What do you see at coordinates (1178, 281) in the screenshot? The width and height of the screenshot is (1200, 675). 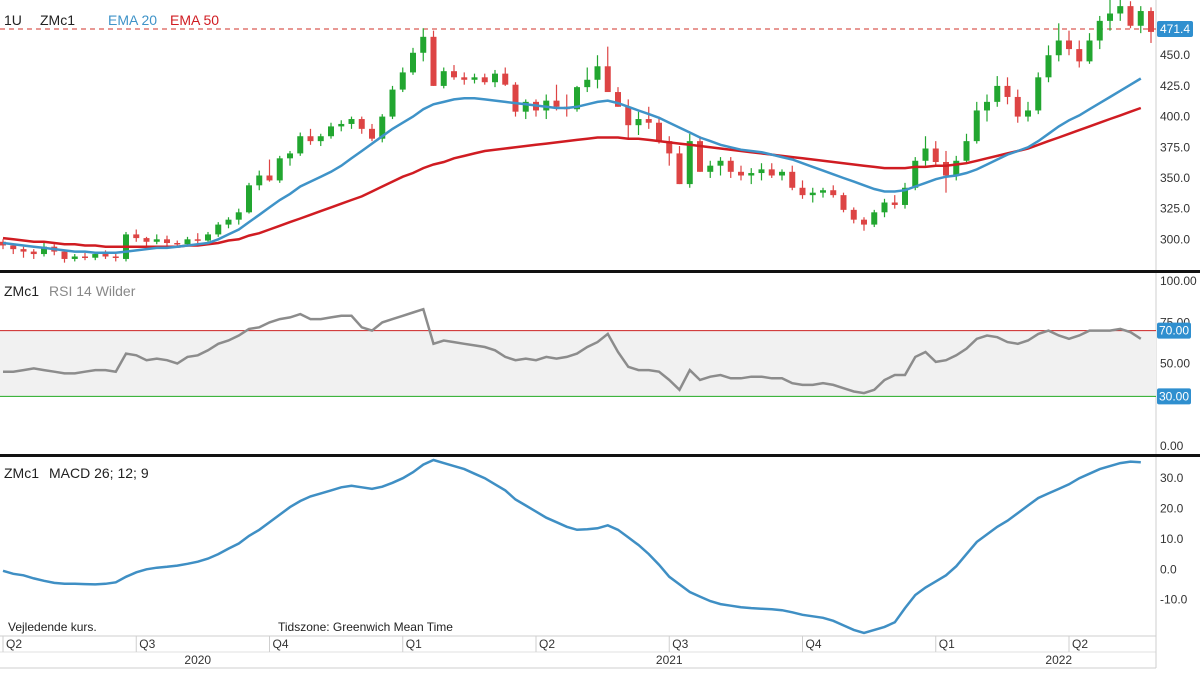 I see `rsi-tick-label: 100.00` at bounding box center [1178, 281].